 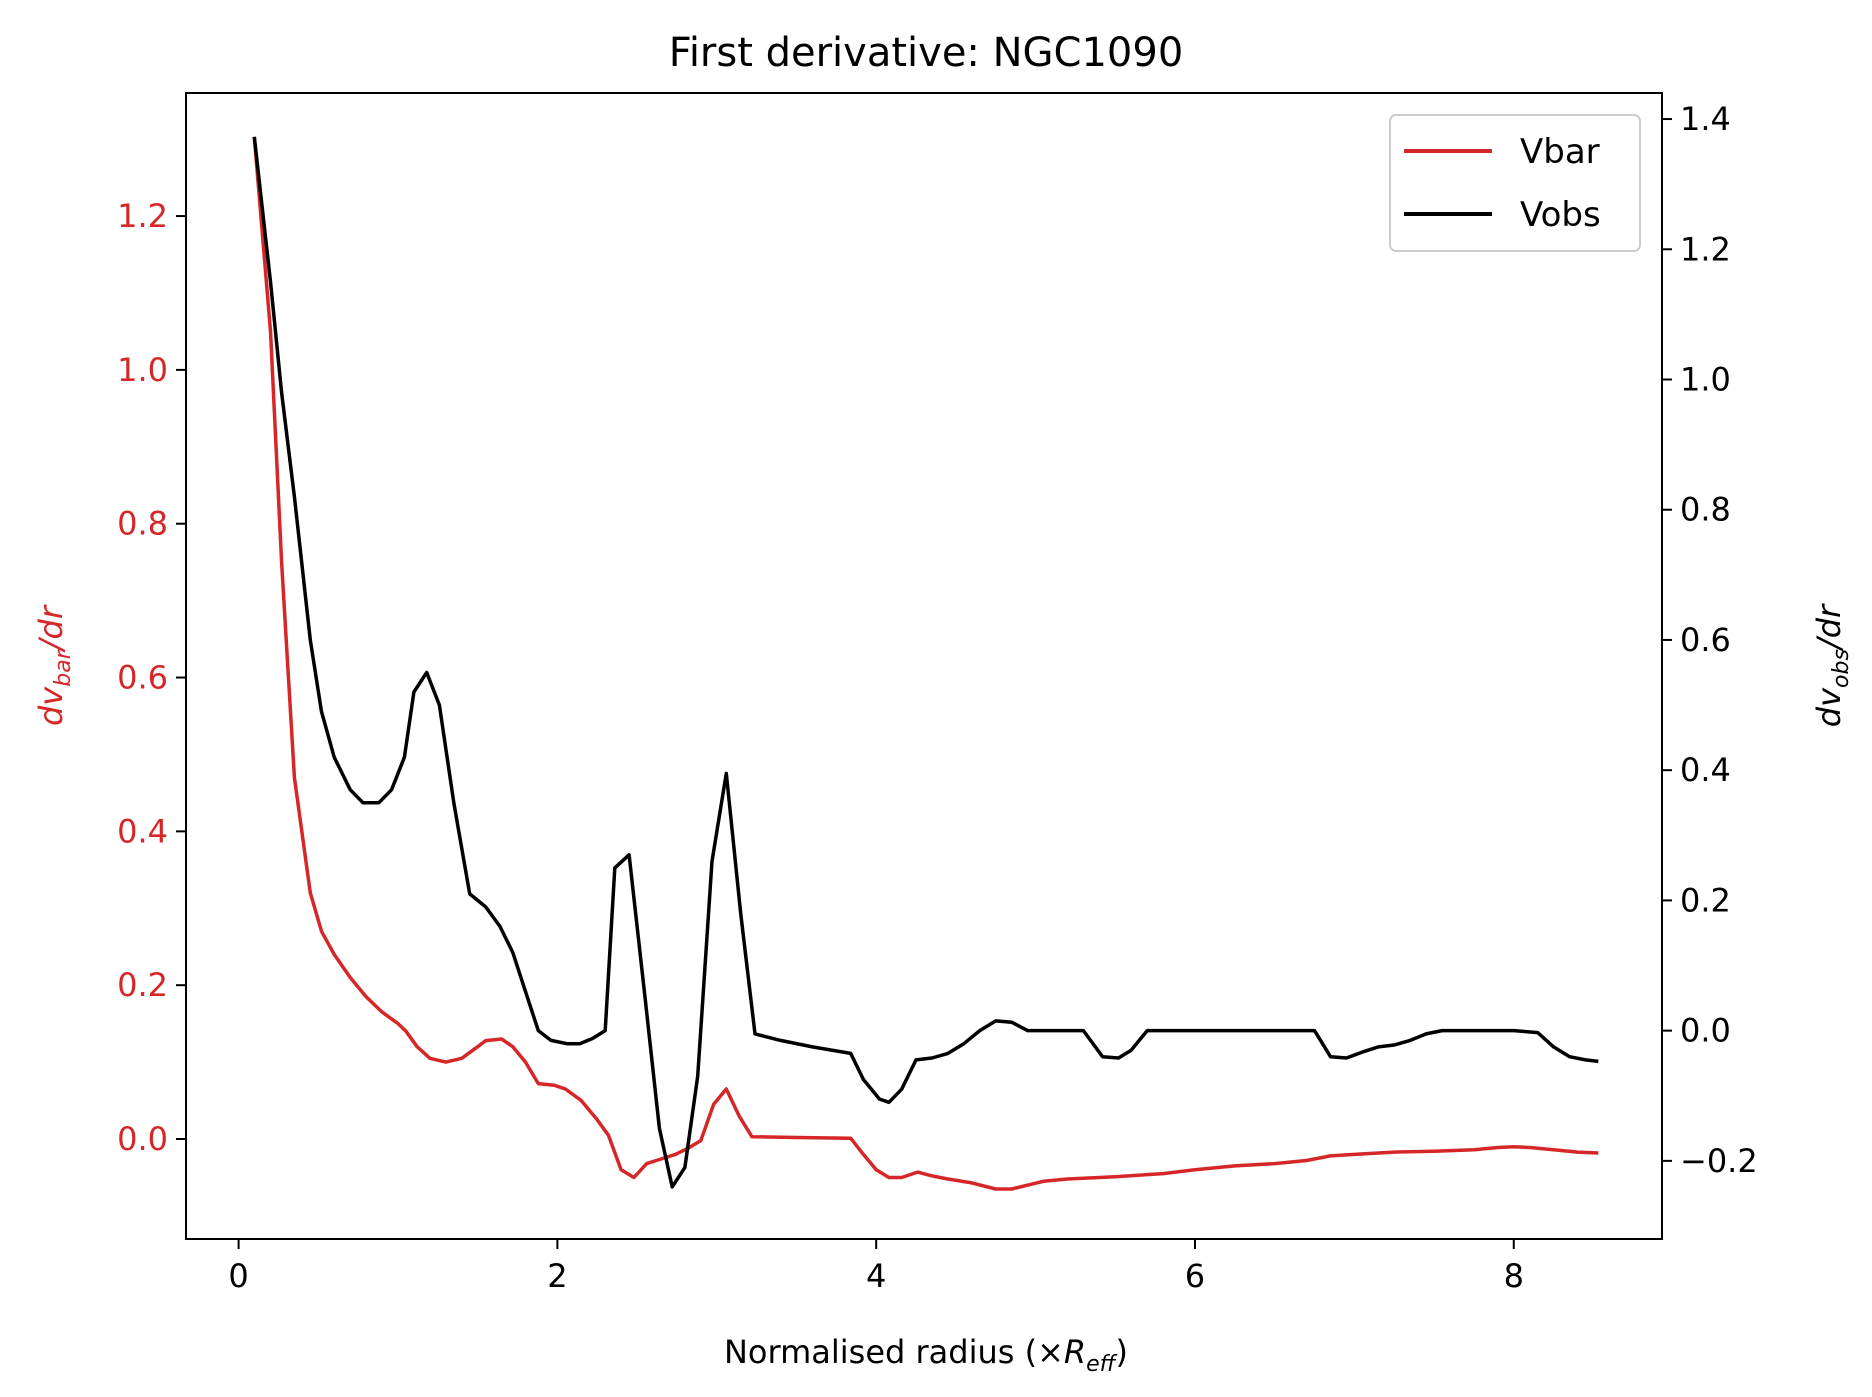 What do you see at coordinates (1705, 900) in the screenshot?
I see `right-y-tick-label: 0.2` at bounding box center [1705, 900].